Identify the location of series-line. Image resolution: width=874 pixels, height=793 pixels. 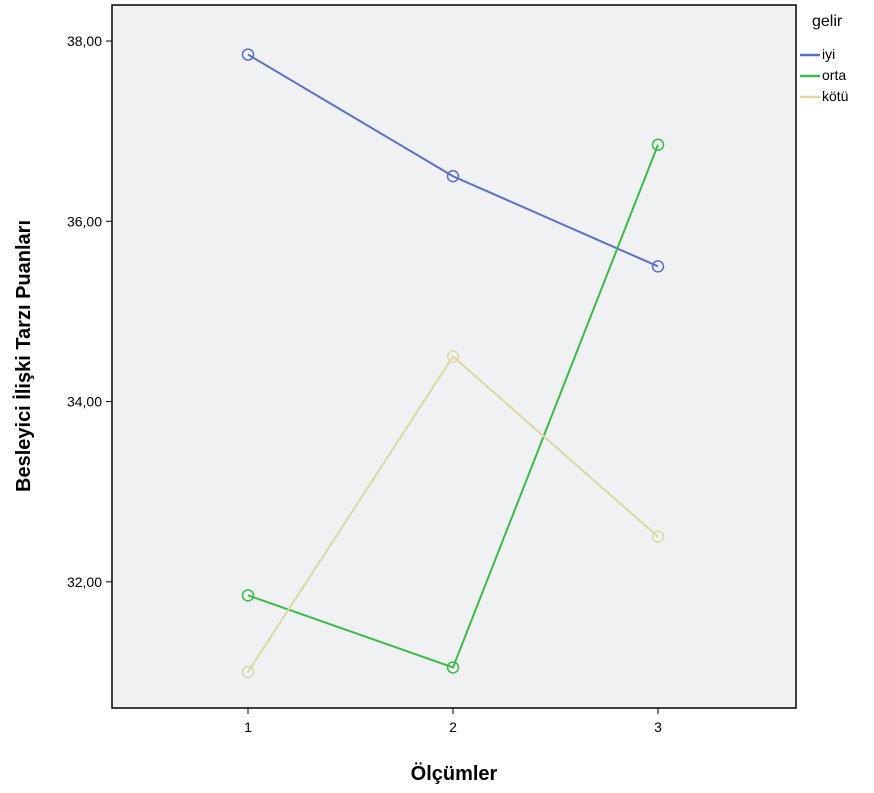
(453, 160).